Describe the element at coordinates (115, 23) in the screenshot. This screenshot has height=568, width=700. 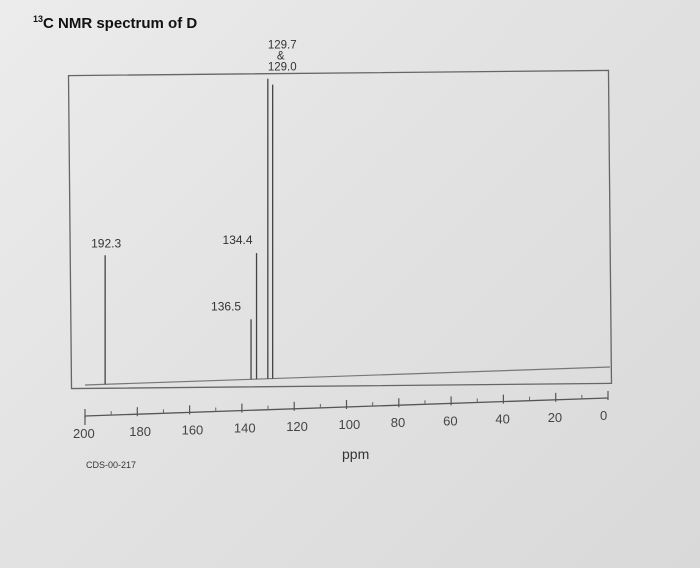
I see `spectrum-title: 13C NMR spectrum of D` at that location.